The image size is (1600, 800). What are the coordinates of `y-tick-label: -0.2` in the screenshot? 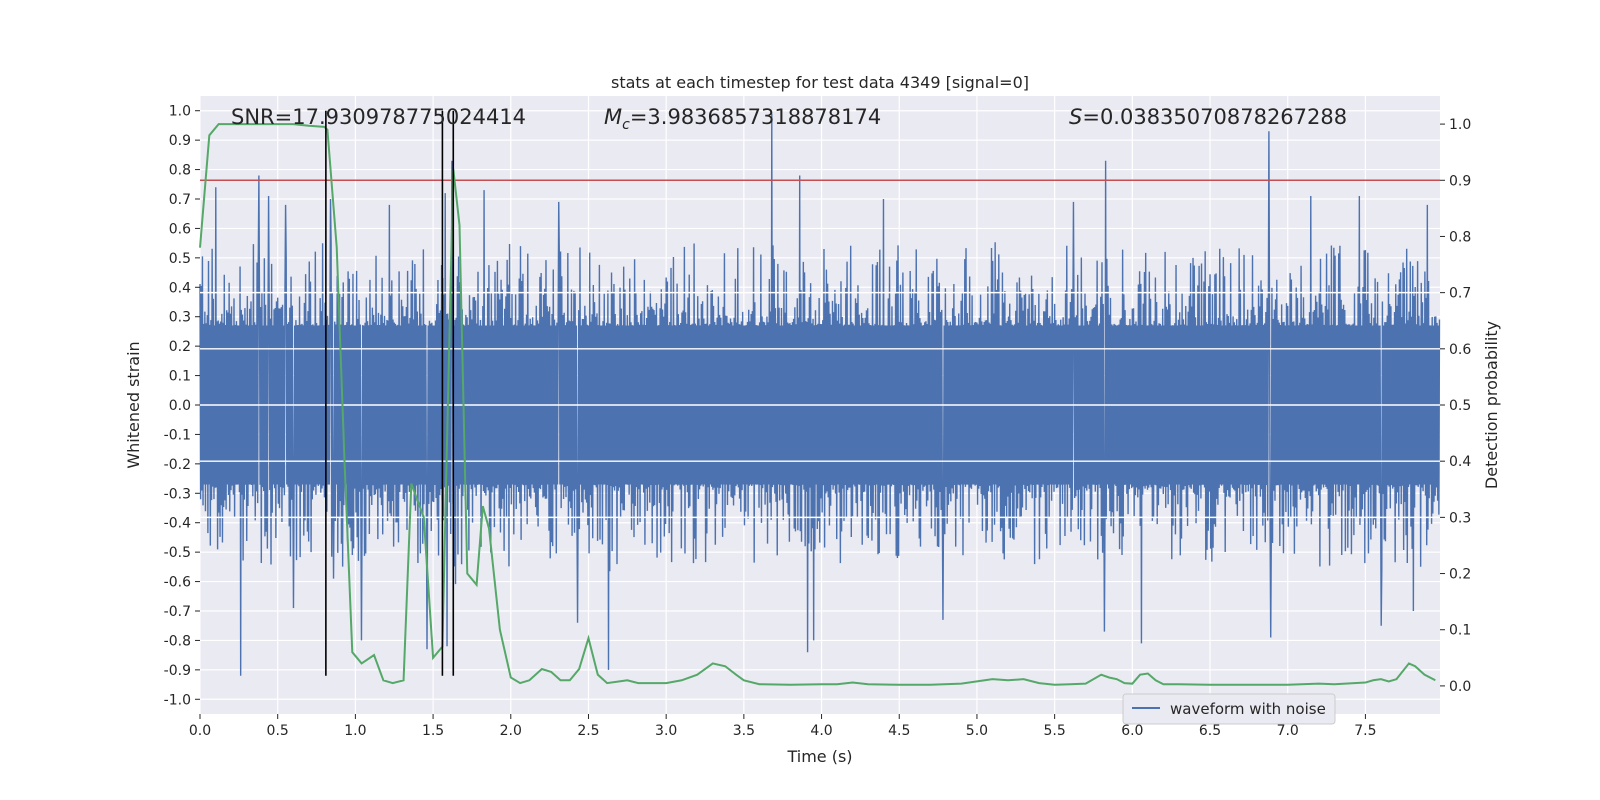 It's located at (177, 465).